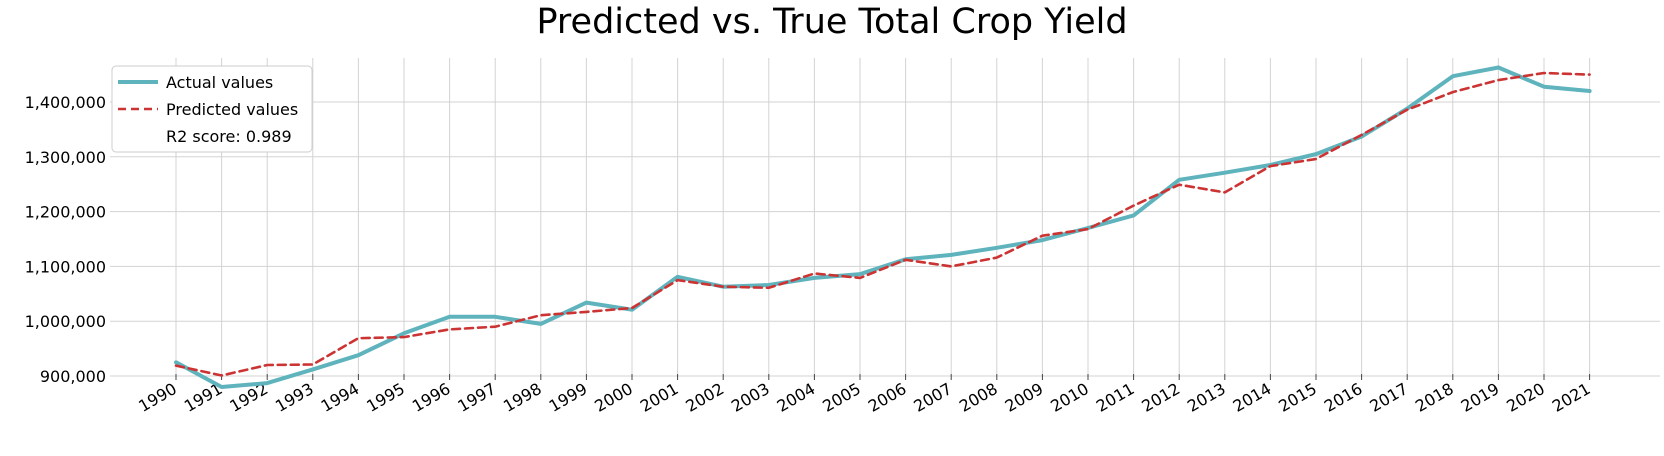  What do you see at coordinates (978, 397) in the screenshot?
I see `x-tick-label: 2008` at bounding box center [978, 397].